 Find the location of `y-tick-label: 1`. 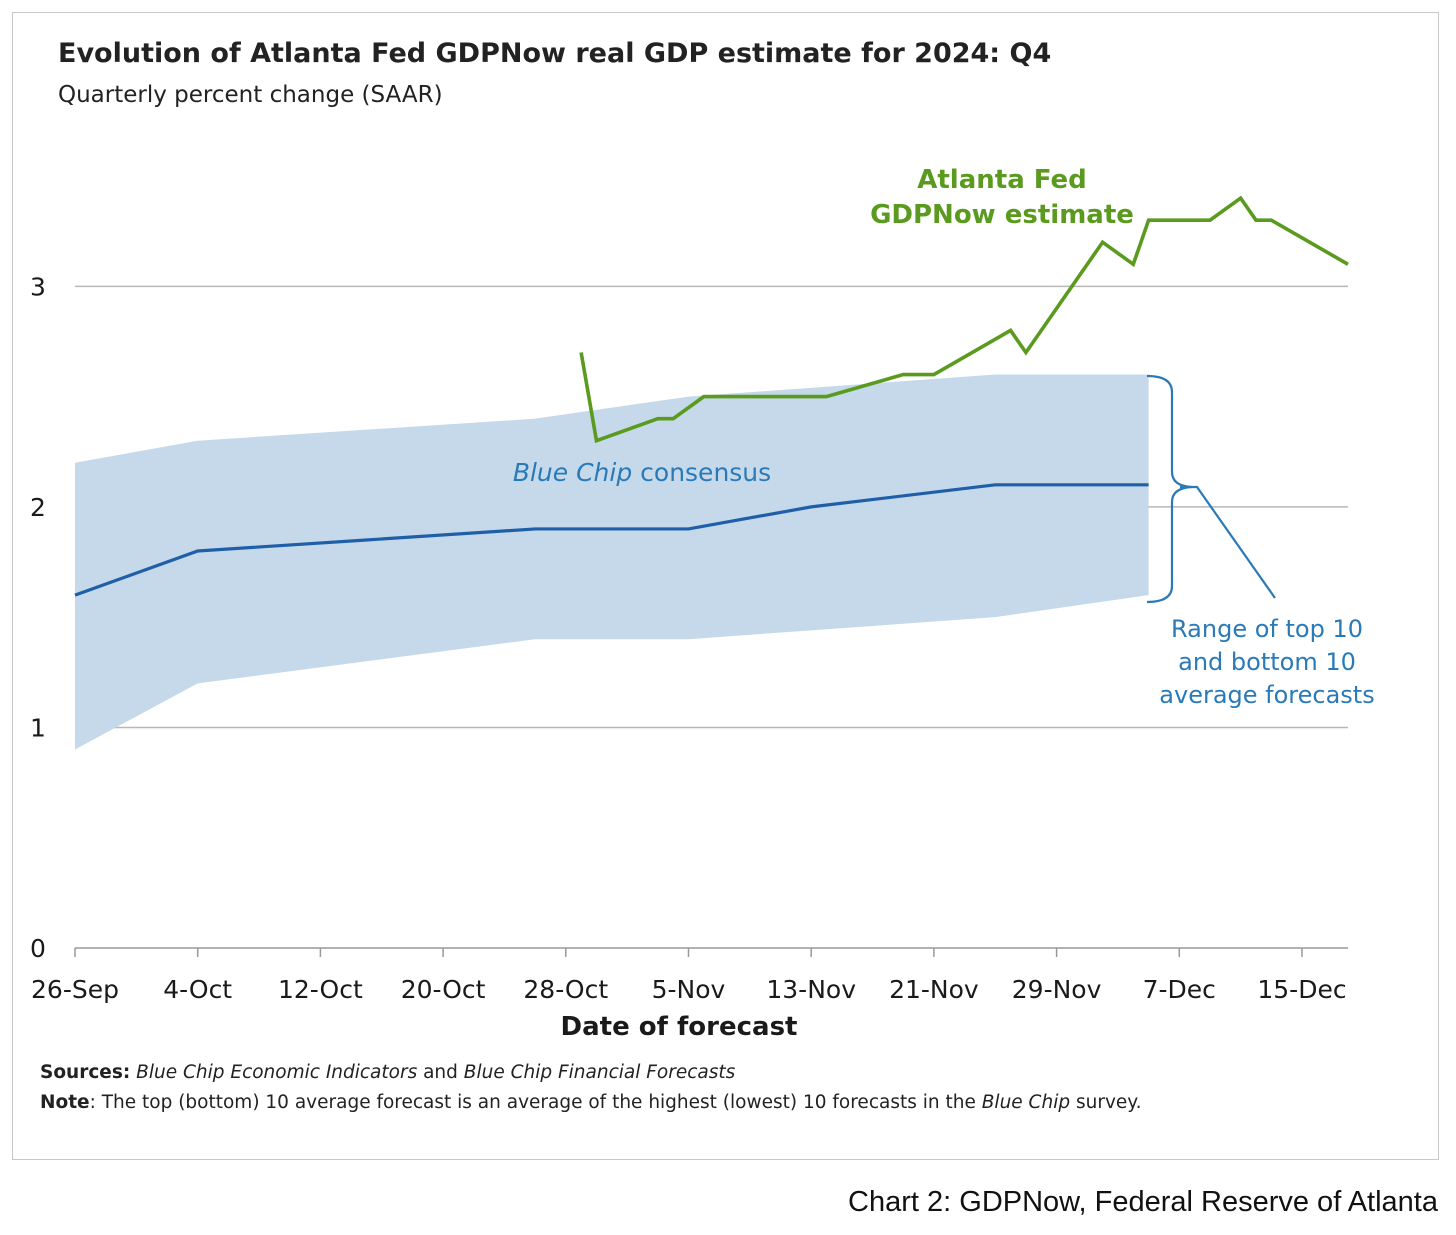

y-tick-label: 1 is located at coordinates (38, 727).